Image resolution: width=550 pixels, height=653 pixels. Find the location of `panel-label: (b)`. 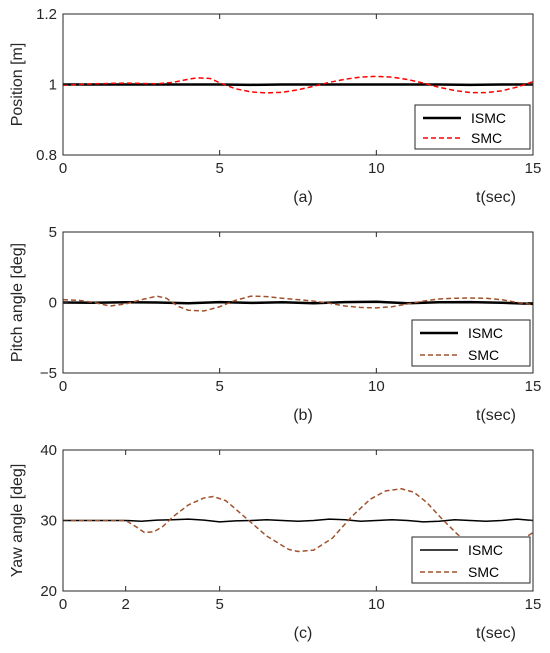

panel-label: (b) is located at coordinates (303, 415).